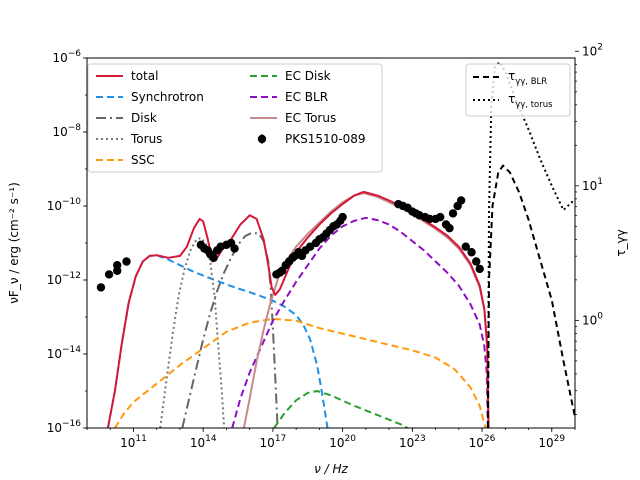 This screenshot has width=640, height=480. I want to click on x-axis-ticks: 1011 1014 1017 1020 1023 1026 1029, so click(331, 439).